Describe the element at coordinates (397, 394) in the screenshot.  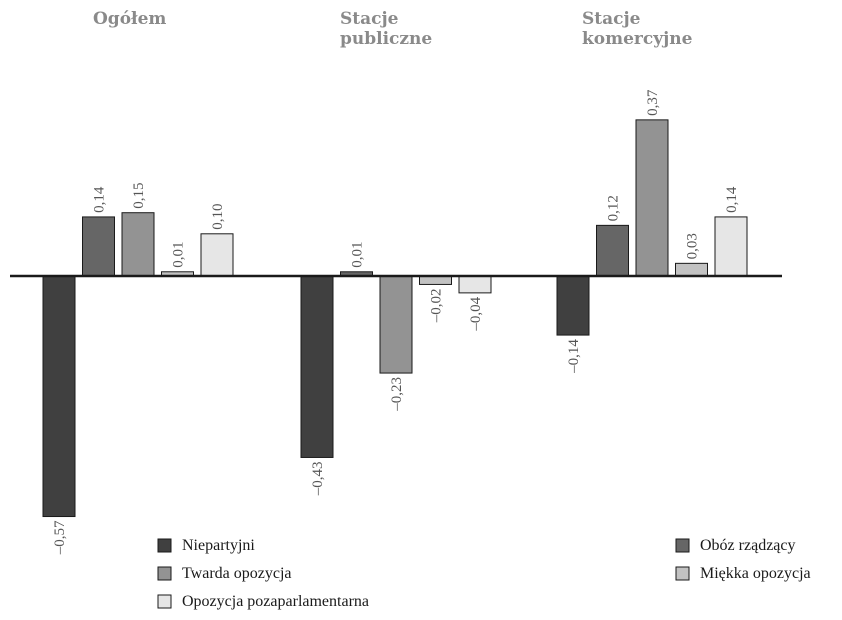
I see `value-label: –0,23` at that location.